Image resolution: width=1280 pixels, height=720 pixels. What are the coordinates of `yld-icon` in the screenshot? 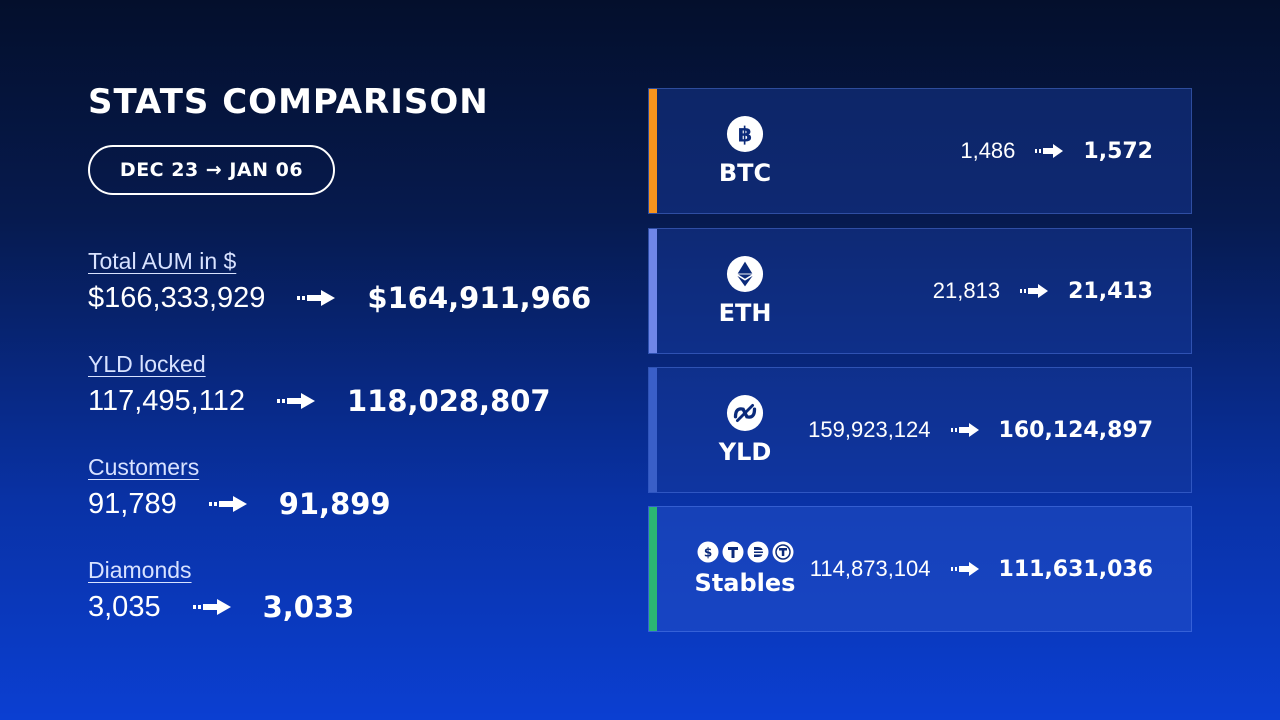 It's located at (745, 413).